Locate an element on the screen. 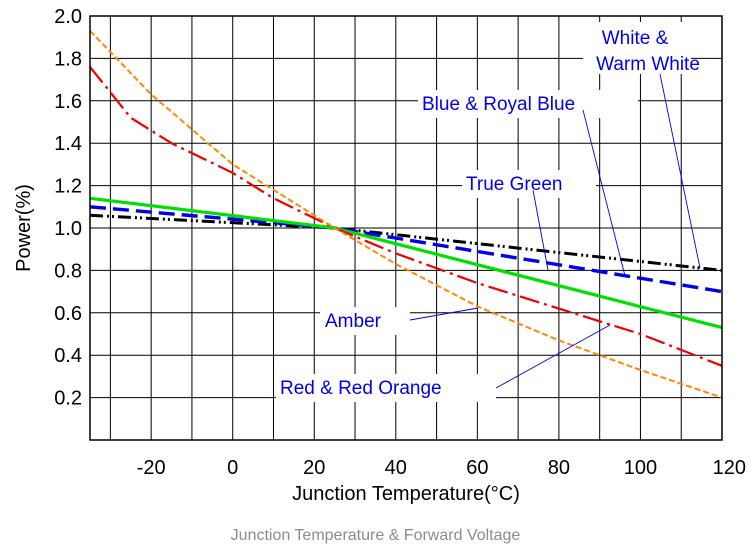 The height and width of the screenshot is (559, 751). x-tick-label: 60 is located at coordinates (477, 468).